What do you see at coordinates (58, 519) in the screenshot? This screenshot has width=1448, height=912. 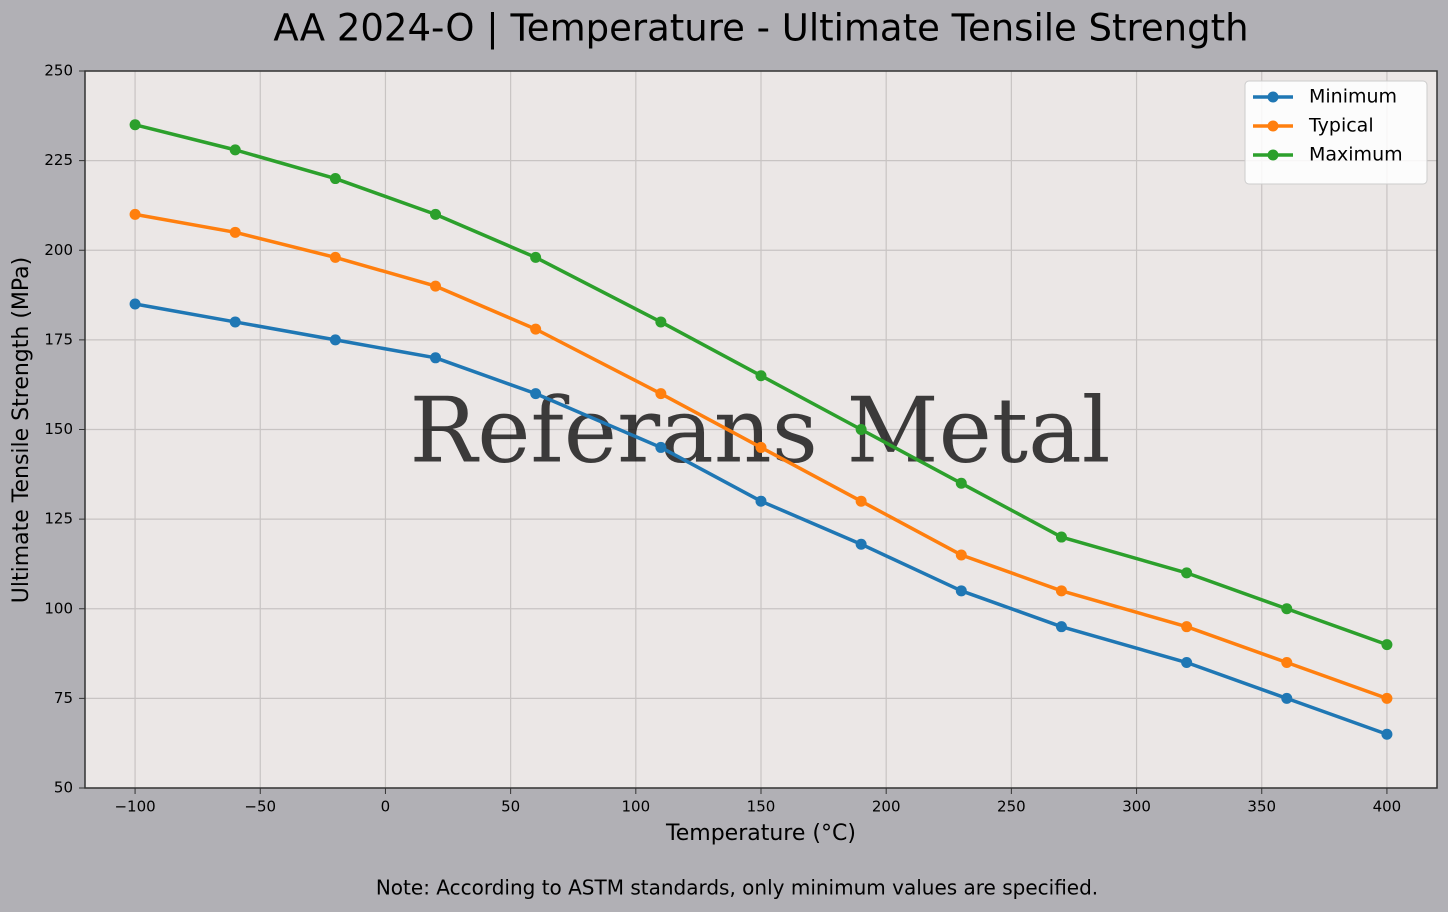 I see `y-tick-label: 125` at bounding box center [58, 519].